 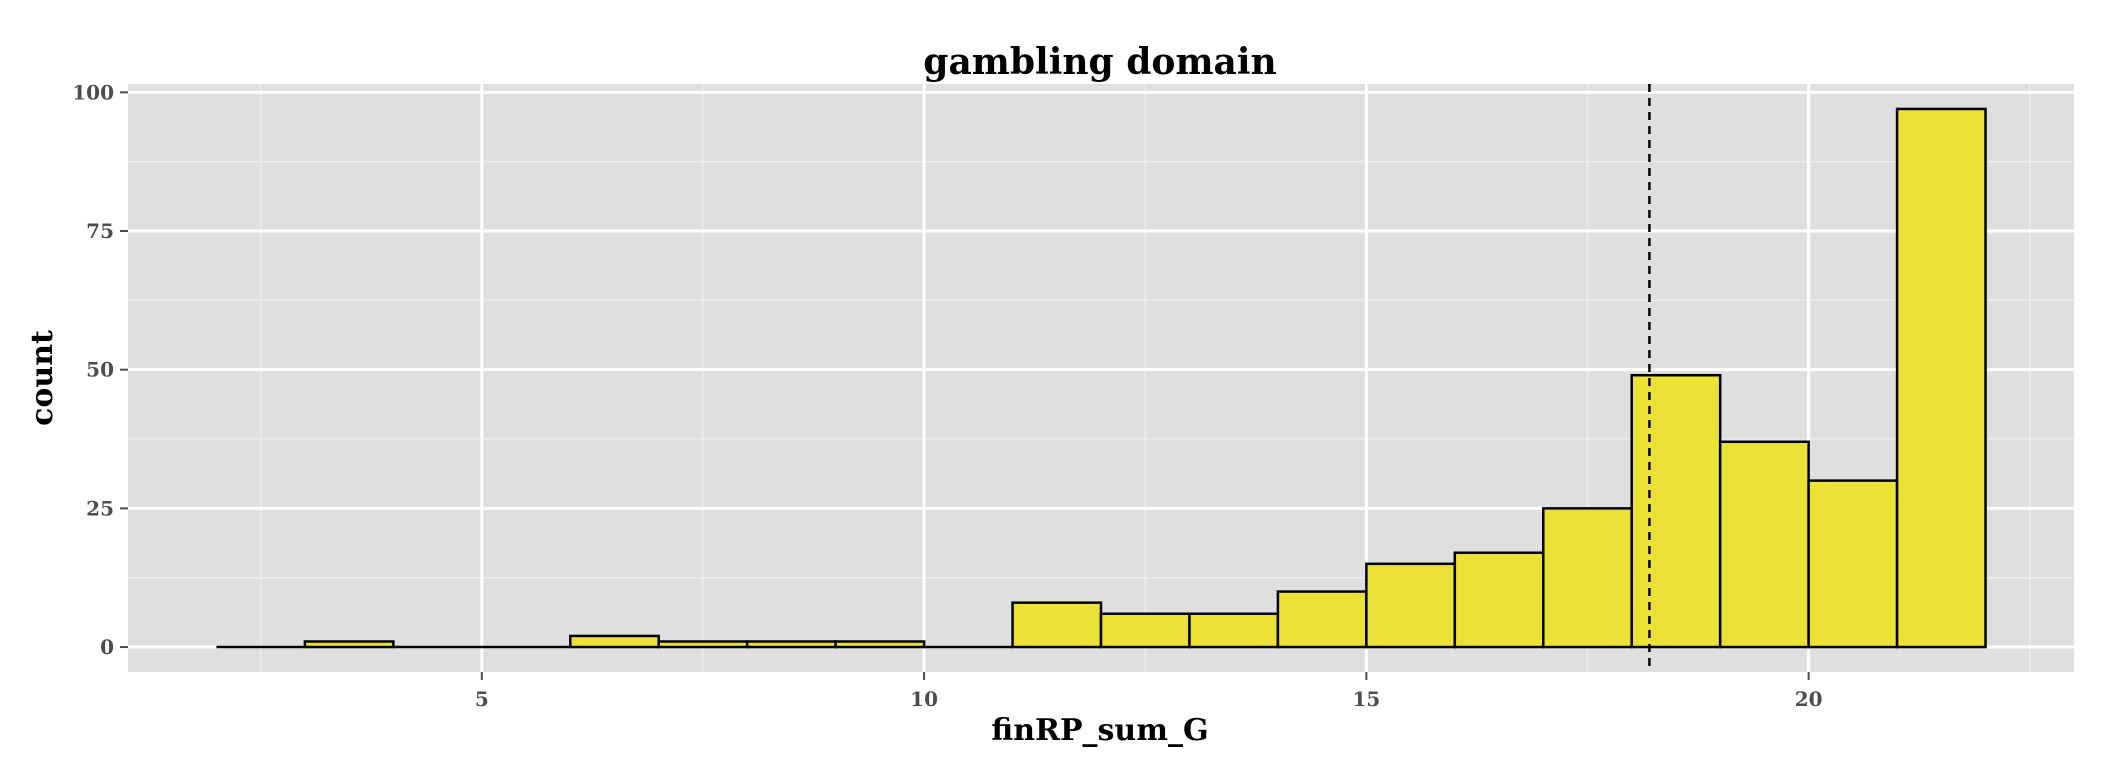 What do you see at coordinates (107, 647) in the screenshot?
I see `y-tick-label: 0` at bounding box center [107, 647].